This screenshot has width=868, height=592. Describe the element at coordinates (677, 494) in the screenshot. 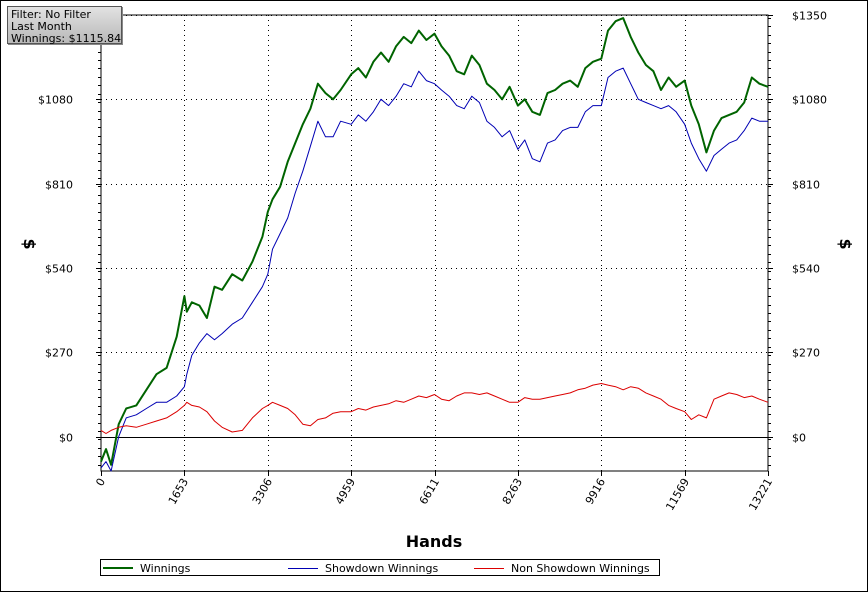

I see `x-tick-label: 11569` at that location.